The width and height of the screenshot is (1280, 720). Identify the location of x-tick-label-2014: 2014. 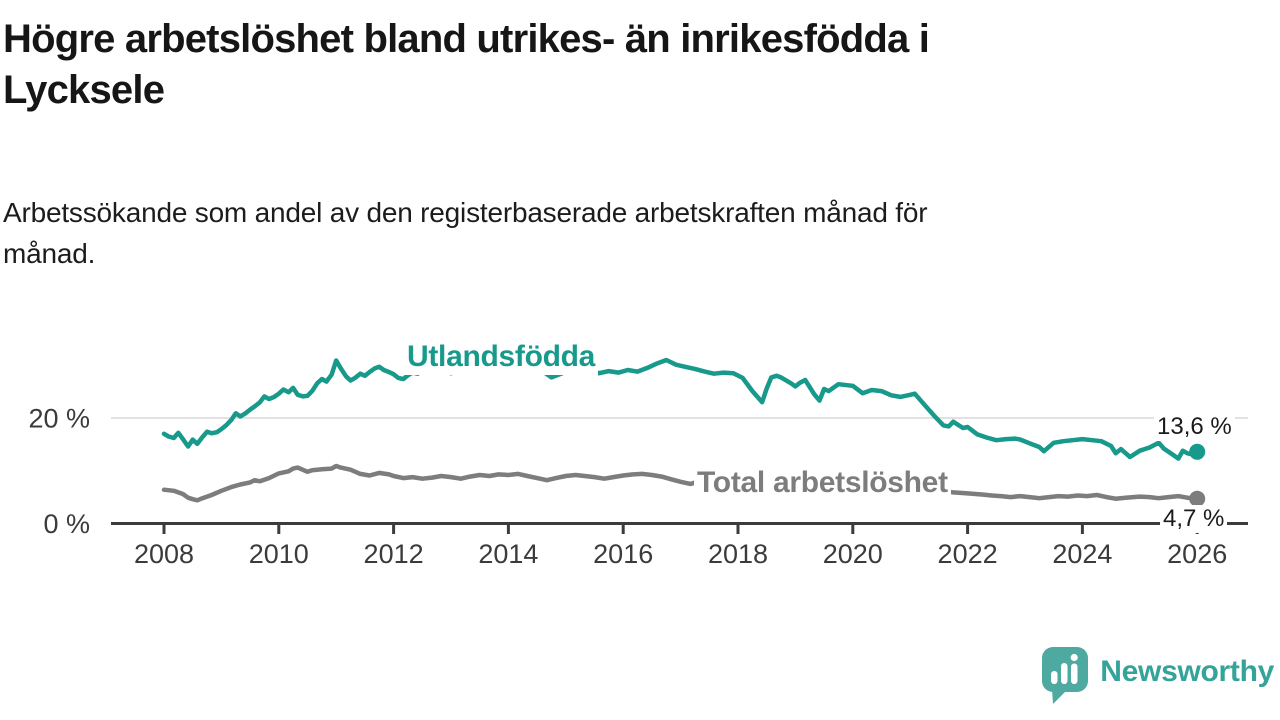
(508, 554).